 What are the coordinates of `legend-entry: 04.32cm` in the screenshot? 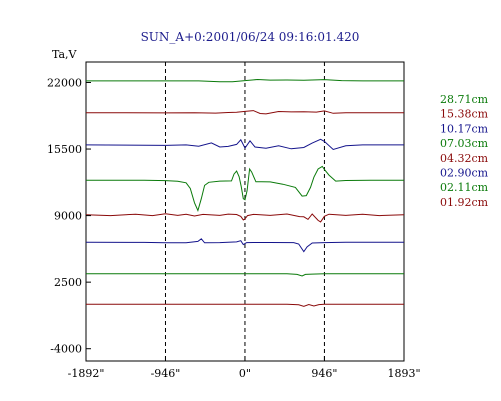 It's located at (464, 158).